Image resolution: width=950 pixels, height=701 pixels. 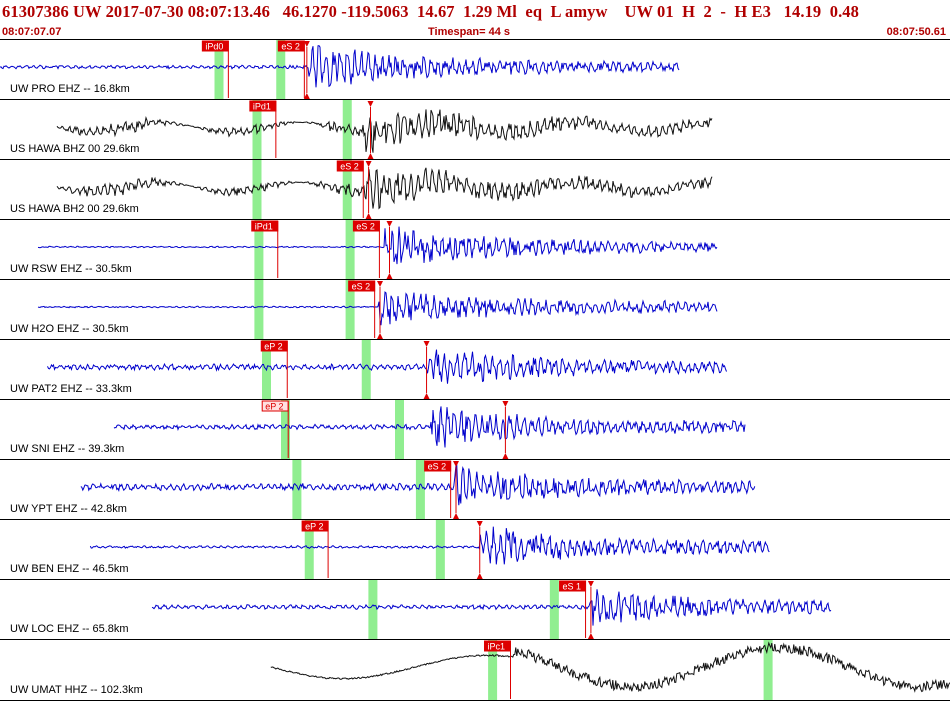 What do you see at coordinates (469, 32) in the screenshot?
I see `timespan-label: Timespan= 44 s` at bounding box center [469, 32].